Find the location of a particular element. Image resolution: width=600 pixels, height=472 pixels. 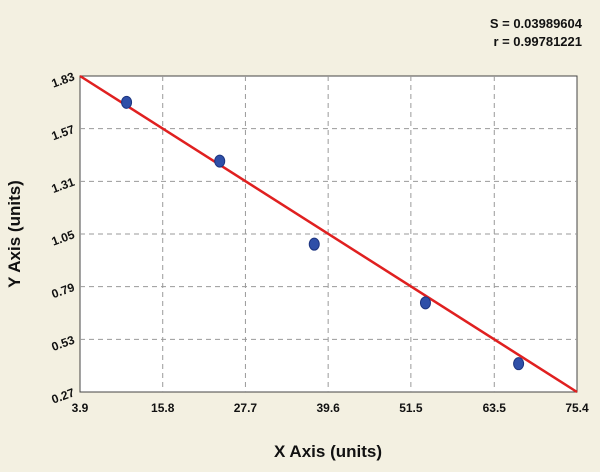

x-tick-label: 39.6 is located at coordinates (328, 408).